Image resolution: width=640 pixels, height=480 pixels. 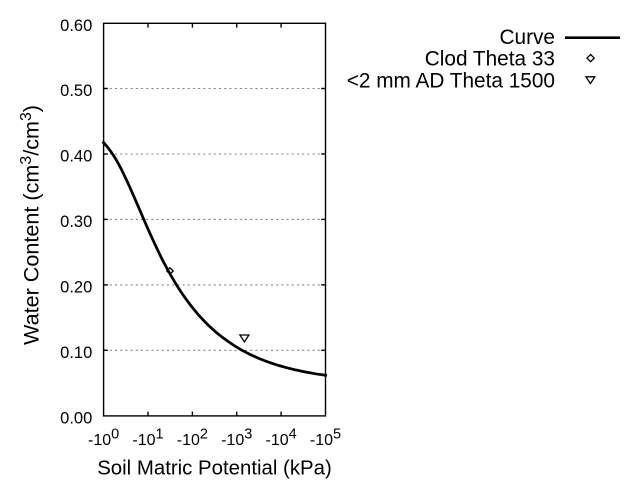 I want to click on svg-text: 0.30, so click(x=76, y=222).